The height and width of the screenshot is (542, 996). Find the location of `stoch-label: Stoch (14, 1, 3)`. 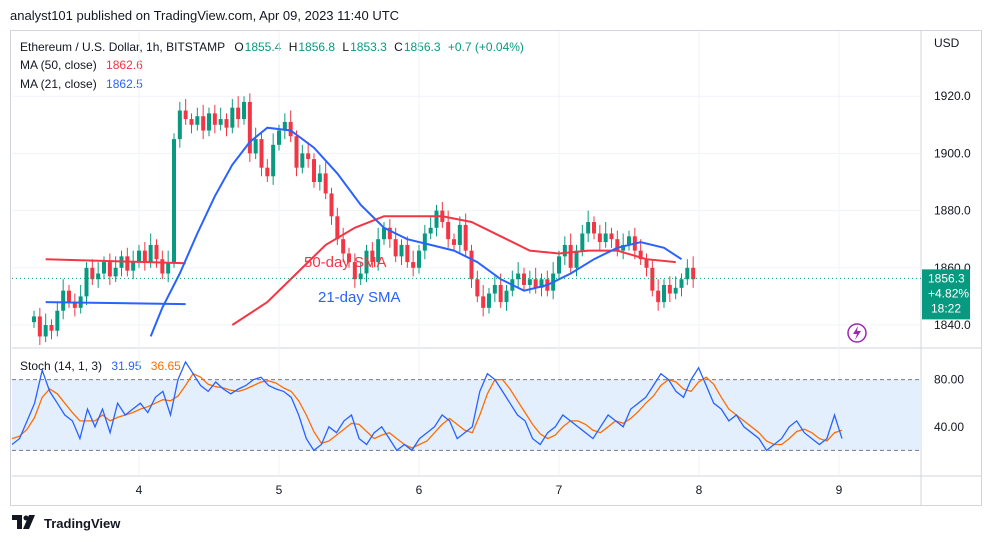

stoch-label: Stoch (14, 1, 3) is located at coordinates (61, 366).